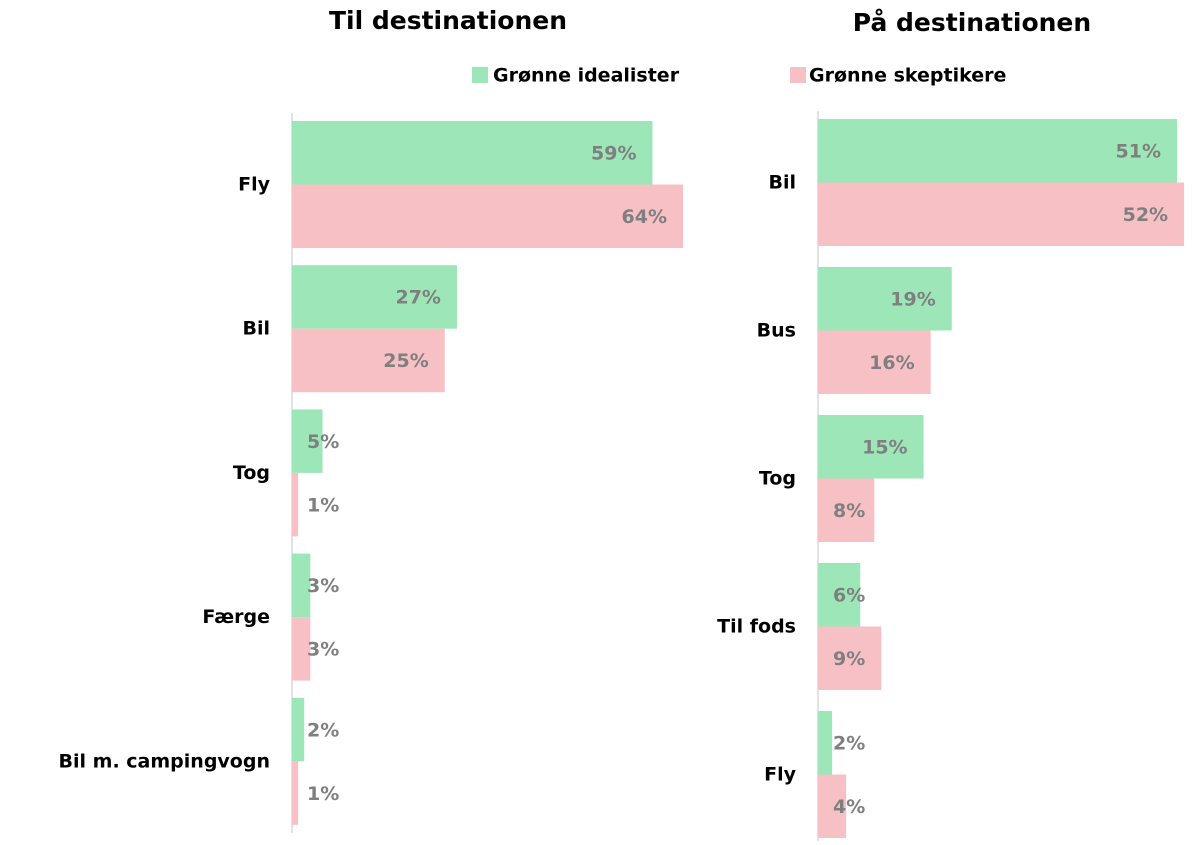  I want to click on value-label: 19%, so click(912, 300).